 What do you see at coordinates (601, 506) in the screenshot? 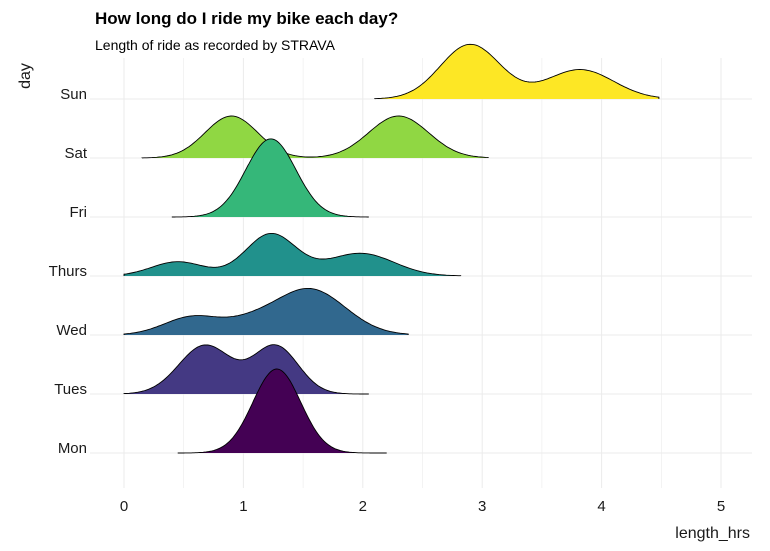
I see `x-tick-label: 4` at bounding box center [601, 506].